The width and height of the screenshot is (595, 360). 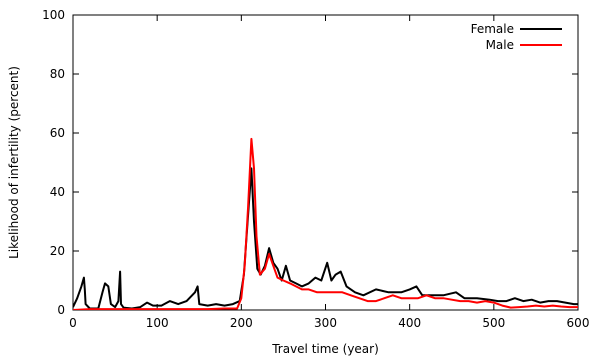 What do you see at coordinates (53, 15) in the screenshot?
I see `y-tick-label: 100` at bounding box center [53, 15].